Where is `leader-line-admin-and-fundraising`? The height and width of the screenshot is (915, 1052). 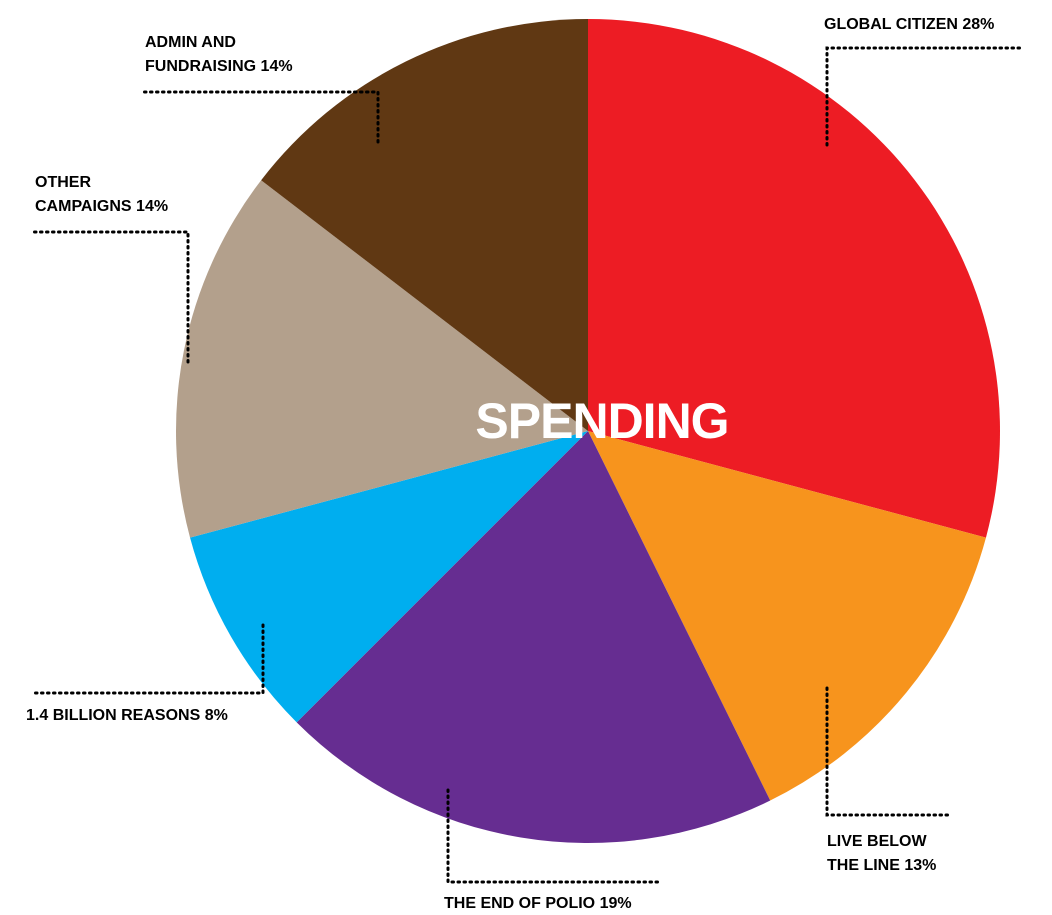 leader-line-admin-and-fundraising is located at coordinates (260, 117).